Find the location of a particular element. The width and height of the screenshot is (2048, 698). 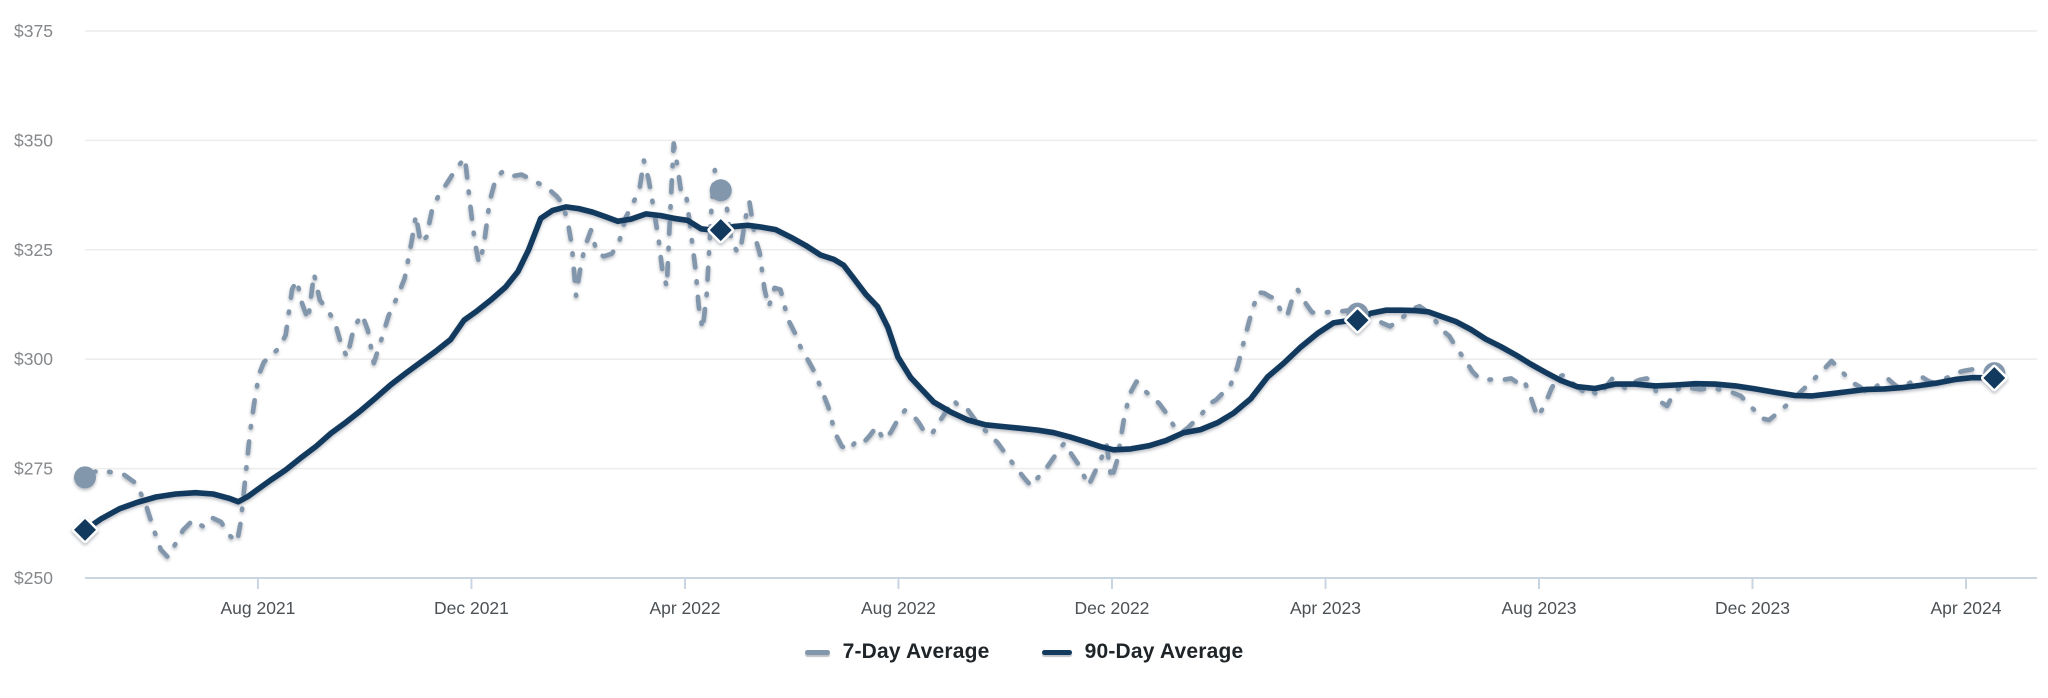

legend-label: 90-Day Average is located at coordinates (1164, 651).